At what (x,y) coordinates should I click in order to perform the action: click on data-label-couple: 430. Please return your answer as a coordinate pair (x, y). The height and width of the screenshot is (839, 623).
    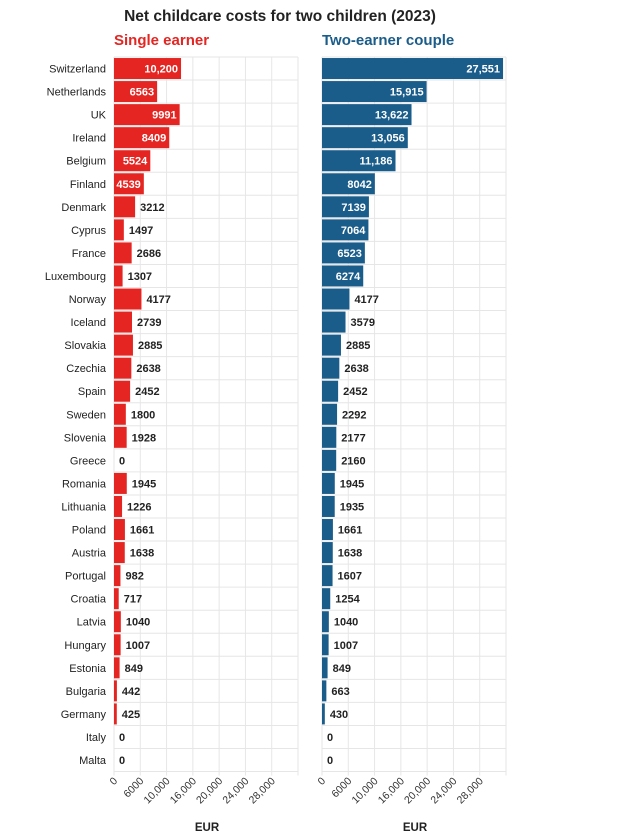
    Looking at the image, I should click on (339, 715).